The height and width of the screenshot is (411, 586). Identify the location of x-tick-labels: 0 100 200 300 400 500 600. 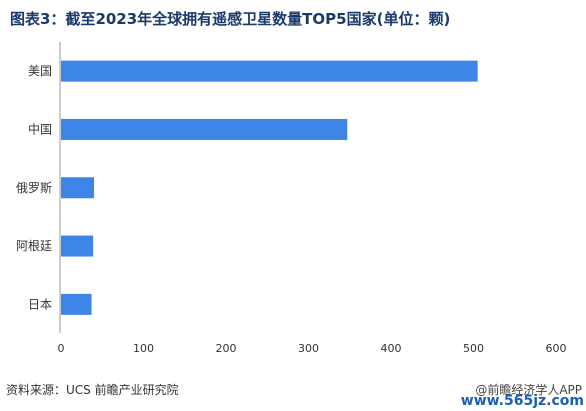
(312, 348).